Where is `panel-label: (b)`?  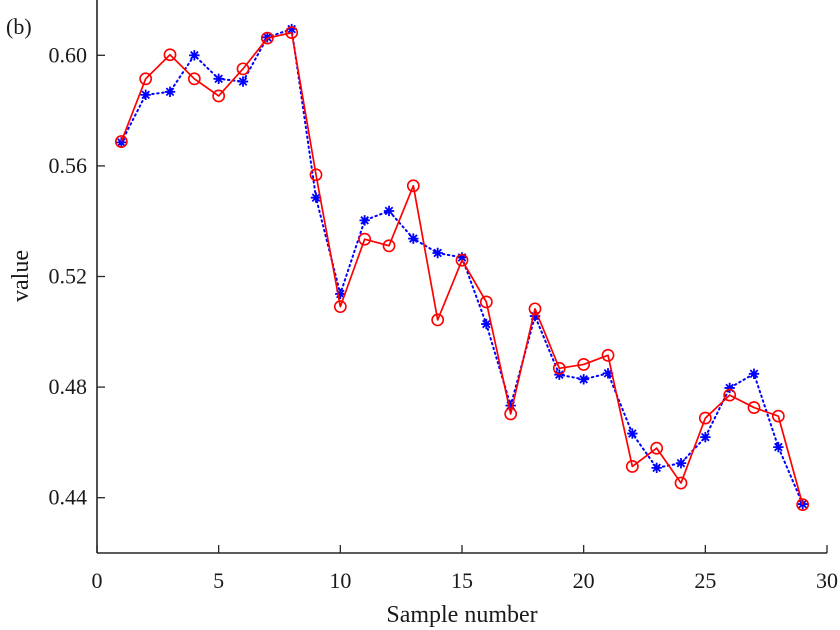 panel-label: (b) is located at coordinates (19, 26).